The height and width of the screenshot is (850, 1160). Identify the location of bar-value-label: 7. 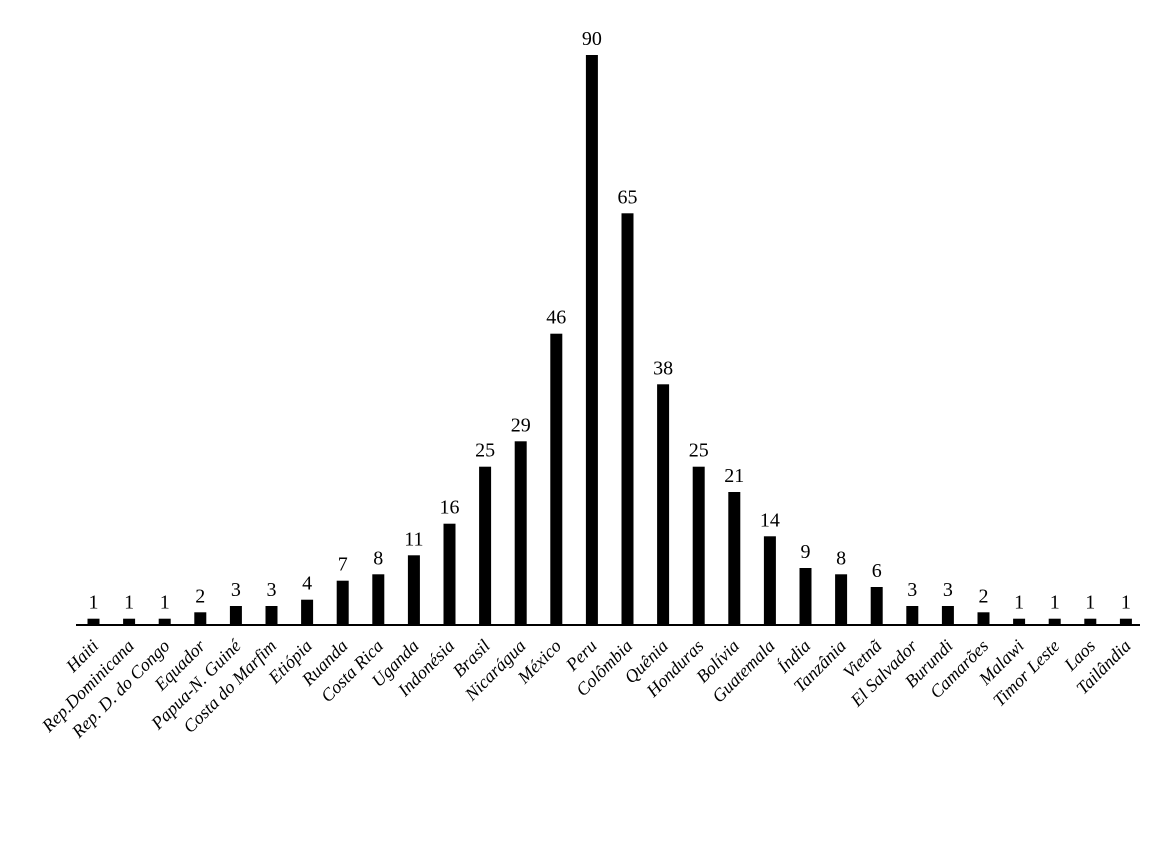
(343, 565).